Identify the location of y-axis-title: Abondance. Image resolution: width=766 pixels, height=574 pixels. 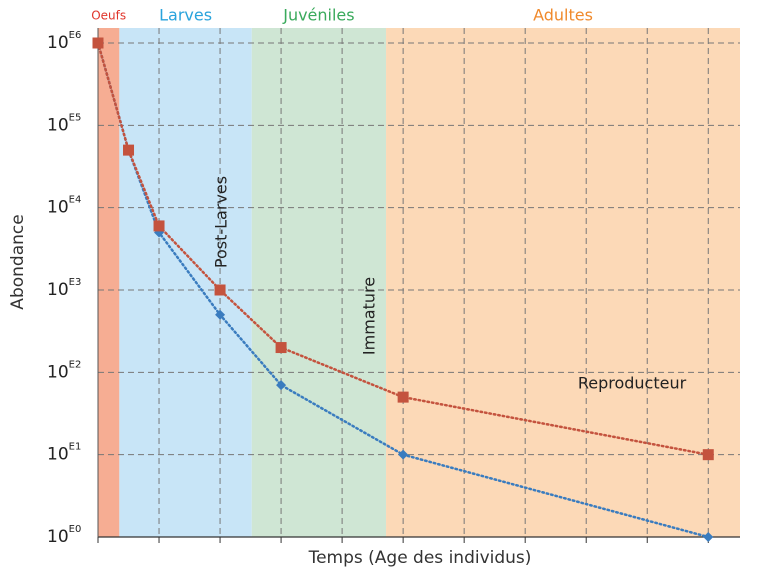
(18, 261).